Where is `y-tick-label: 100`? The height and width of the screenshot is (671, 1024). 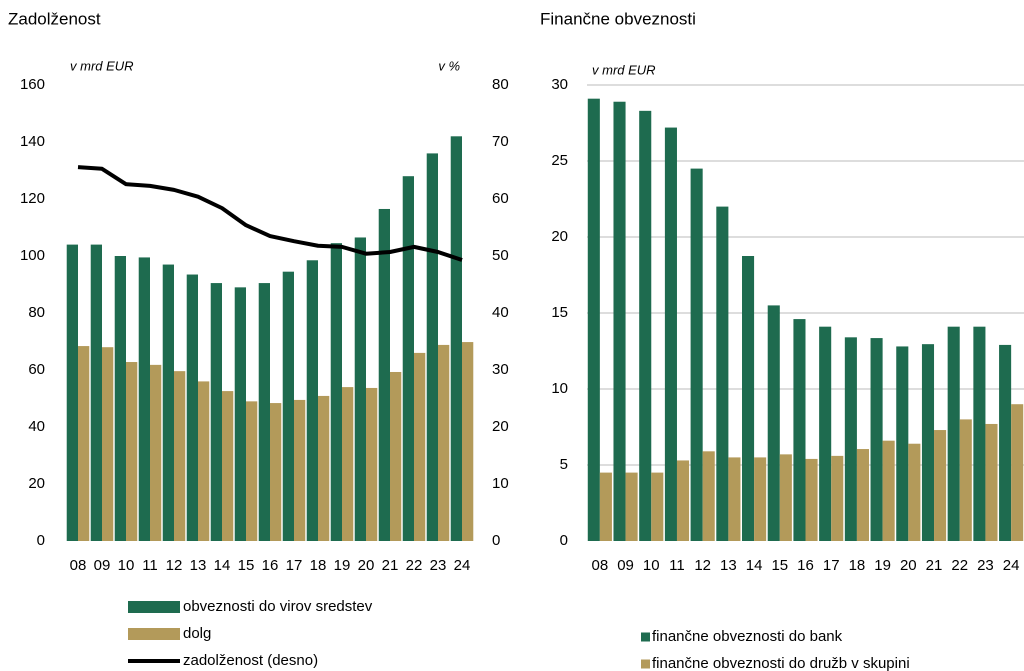
y-tick-label: 100 is located at coordinates (32, 255).